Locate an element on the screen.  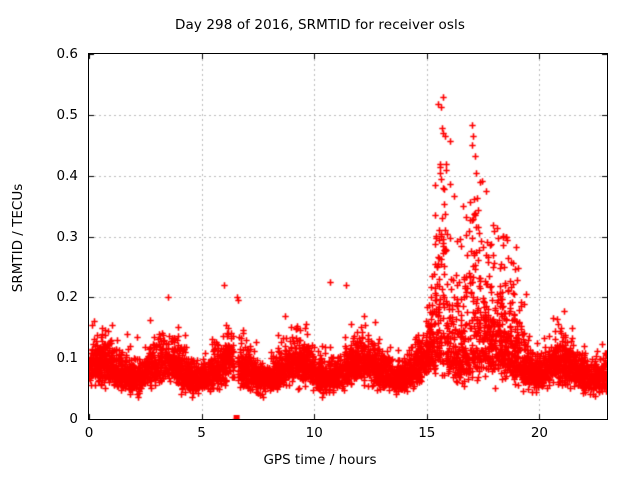
y-tick-label: 0.6 is located at coordinates (67, 54).